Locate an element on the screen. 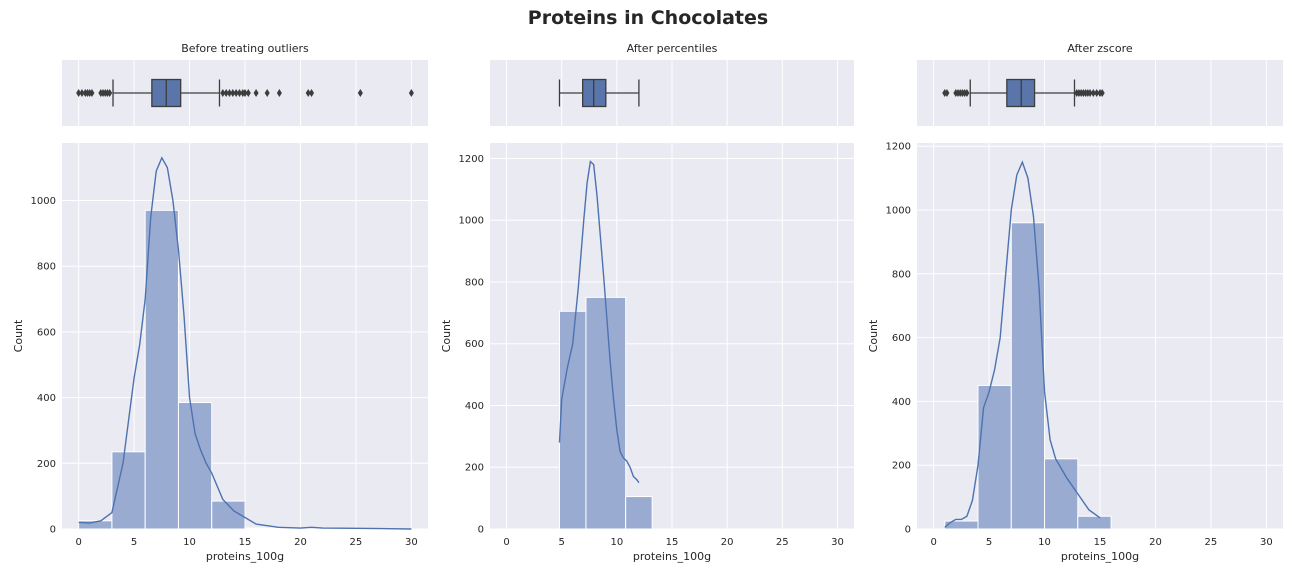  boxplot-panel: Before treating outliers is located at coordinates (245, 84).